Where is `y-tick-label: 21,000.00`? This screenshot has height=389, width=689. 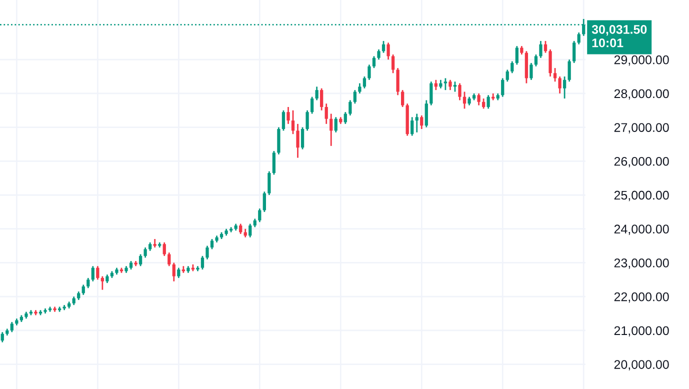 y-tick-label: 21,000.00 is located at coordinates (641, 331).